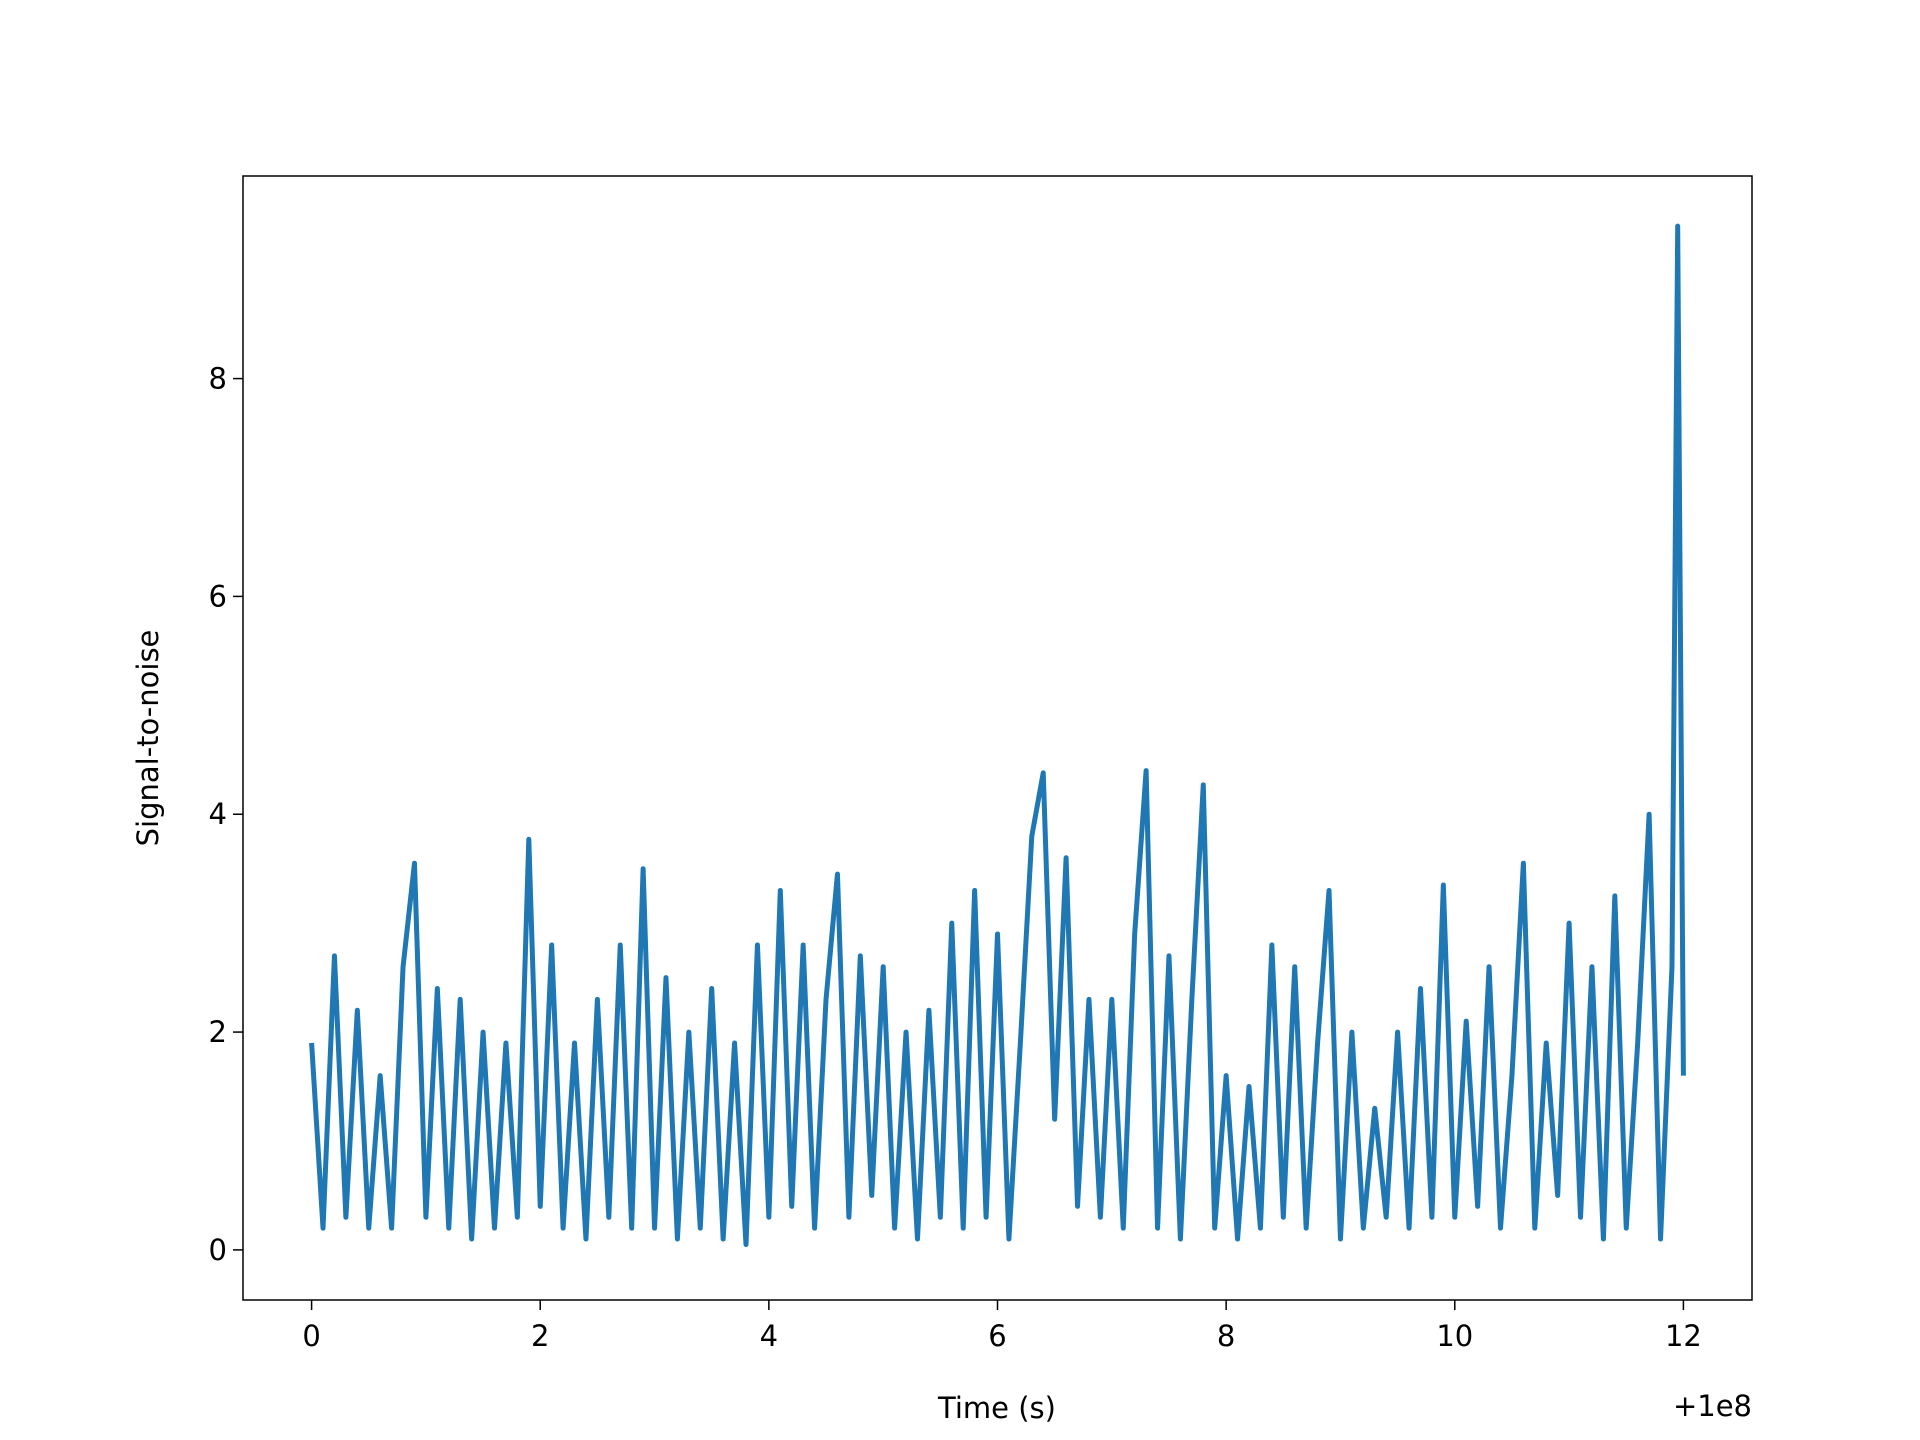 This screenshot has width=1920, height=1440. Describe the element at coordinates (1454, 1336) in the screenshot. I see `x-tick-label: 10` at that location.